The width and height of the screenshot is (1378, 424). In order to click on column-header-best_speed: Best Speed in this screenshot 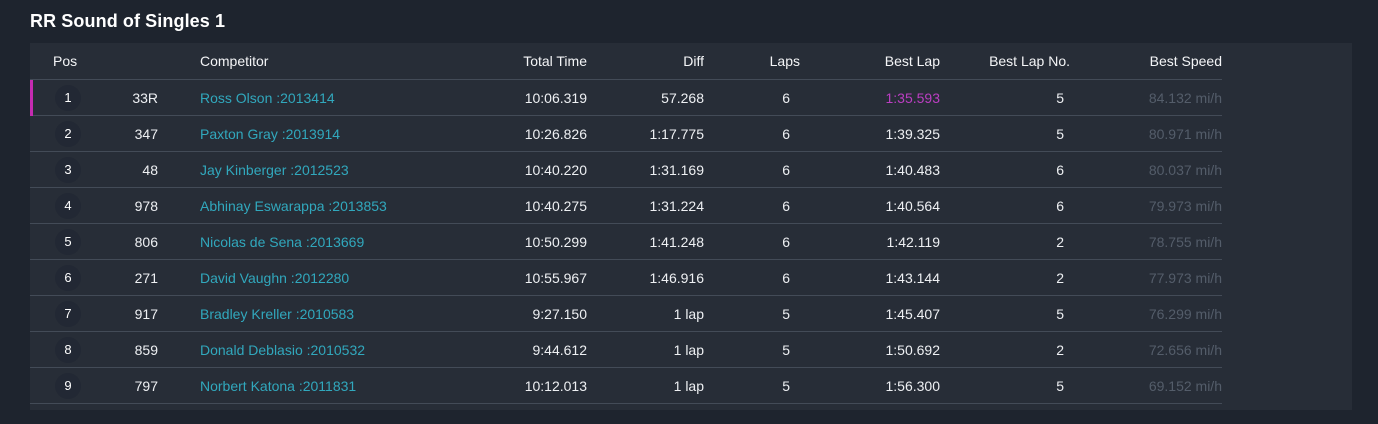, I will do `click(1185, 61)`.